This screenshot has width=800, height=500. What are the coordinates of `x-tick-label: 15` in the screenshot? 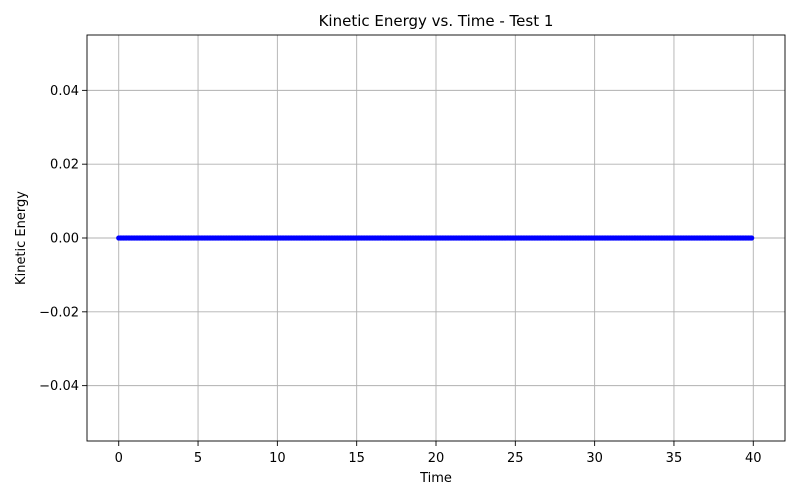 It's located at (356, 458).